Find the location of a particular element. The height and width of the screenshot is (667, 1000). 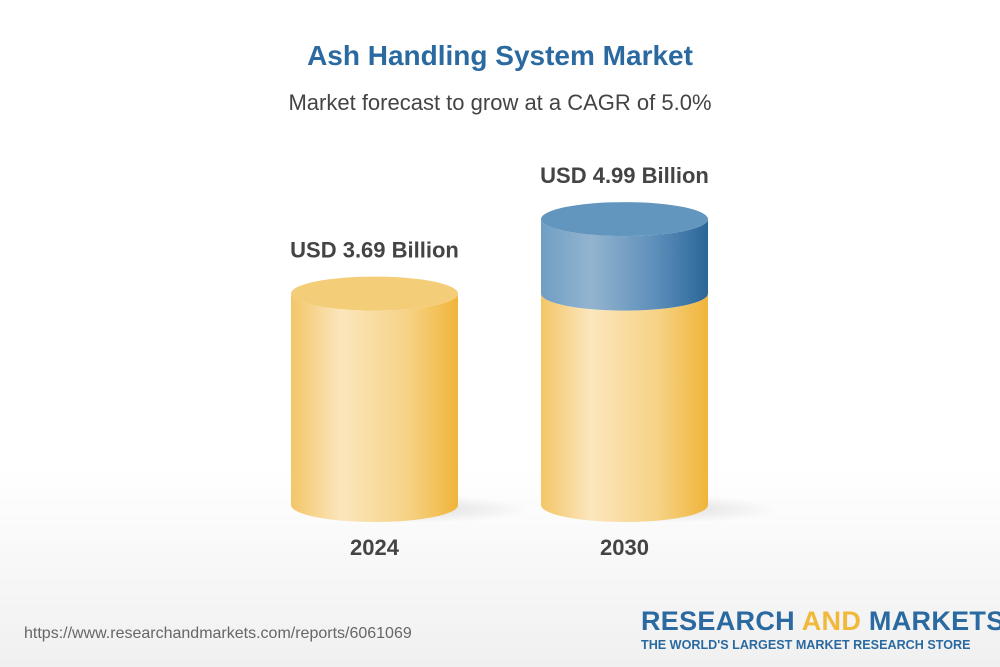

bar-2024 is located at coordinates (375, 407).